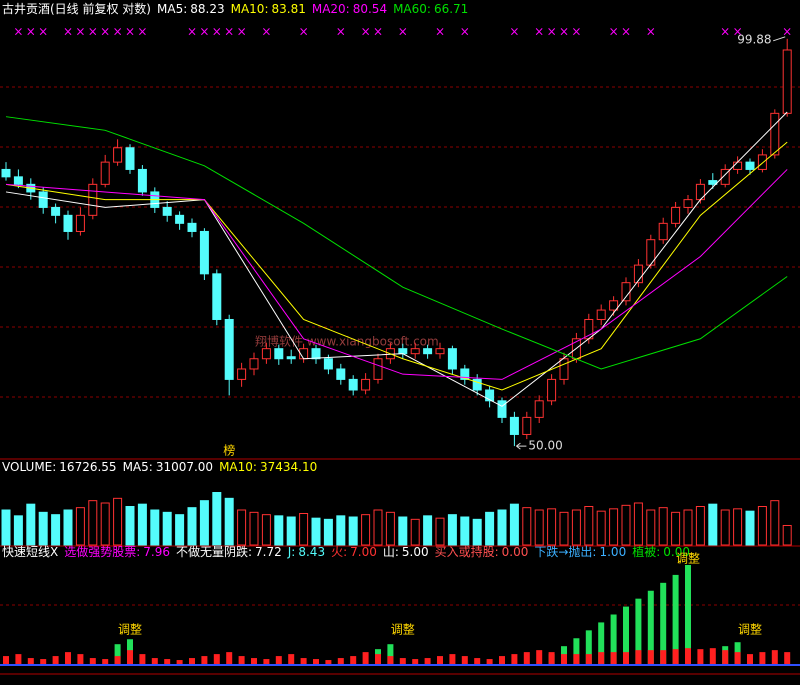 The width and height of the screenshot is (800, 685). Describe the element at coordinates (331, 9) in the screenshot. I see `legend-name: MA20:` at that location.